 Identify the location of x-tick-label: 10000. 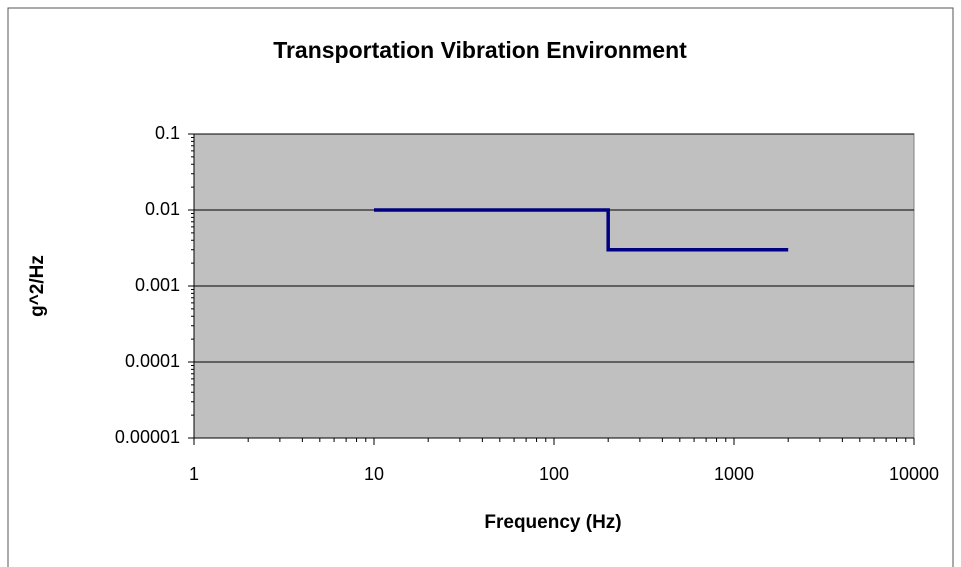
(914, 474).